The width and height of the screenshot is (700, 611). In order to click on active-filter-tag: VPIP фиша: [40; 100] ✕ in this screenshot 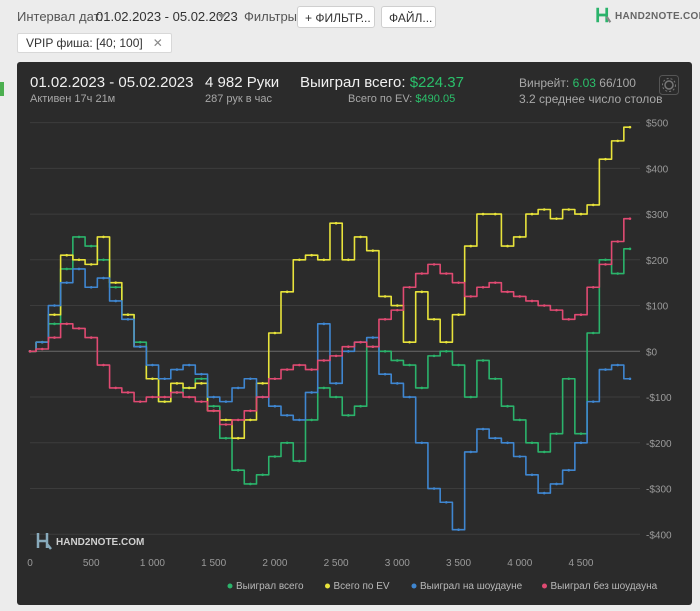, I will do `click(94, 43)`.